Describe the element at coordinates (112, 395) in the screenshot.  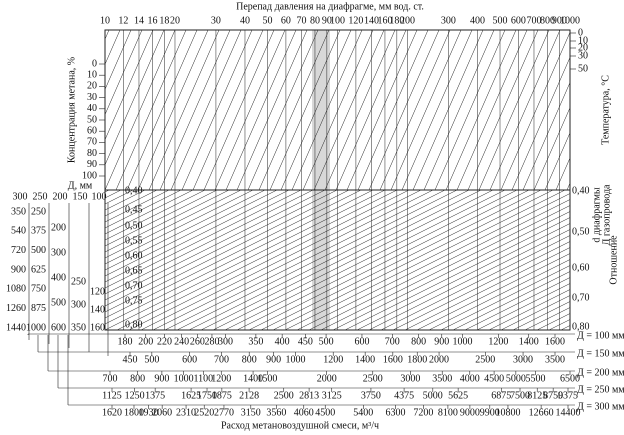
I see `flow-tick-label: 1125` at that location.